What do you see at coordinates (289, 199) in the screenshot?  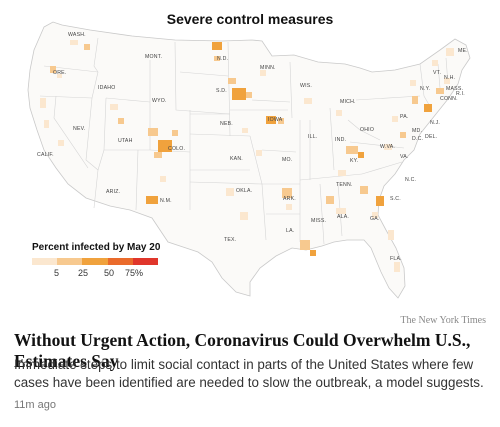 I see `state-label: ARK.` at bounding box center [289, 199].